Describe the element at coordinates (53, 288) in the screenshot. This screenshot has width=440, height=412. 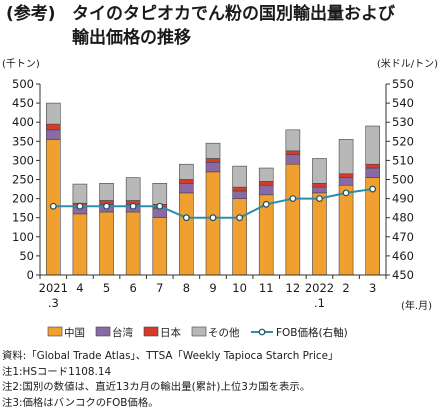
I see `x-tick-label: 2021` at that location.